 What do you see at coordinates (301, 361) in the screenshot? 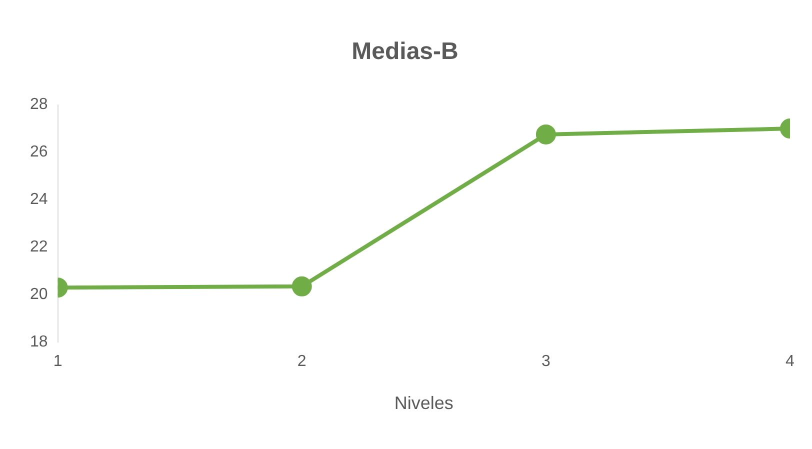
I see `x-tick-label: 2` at bounding box center [301, 361].